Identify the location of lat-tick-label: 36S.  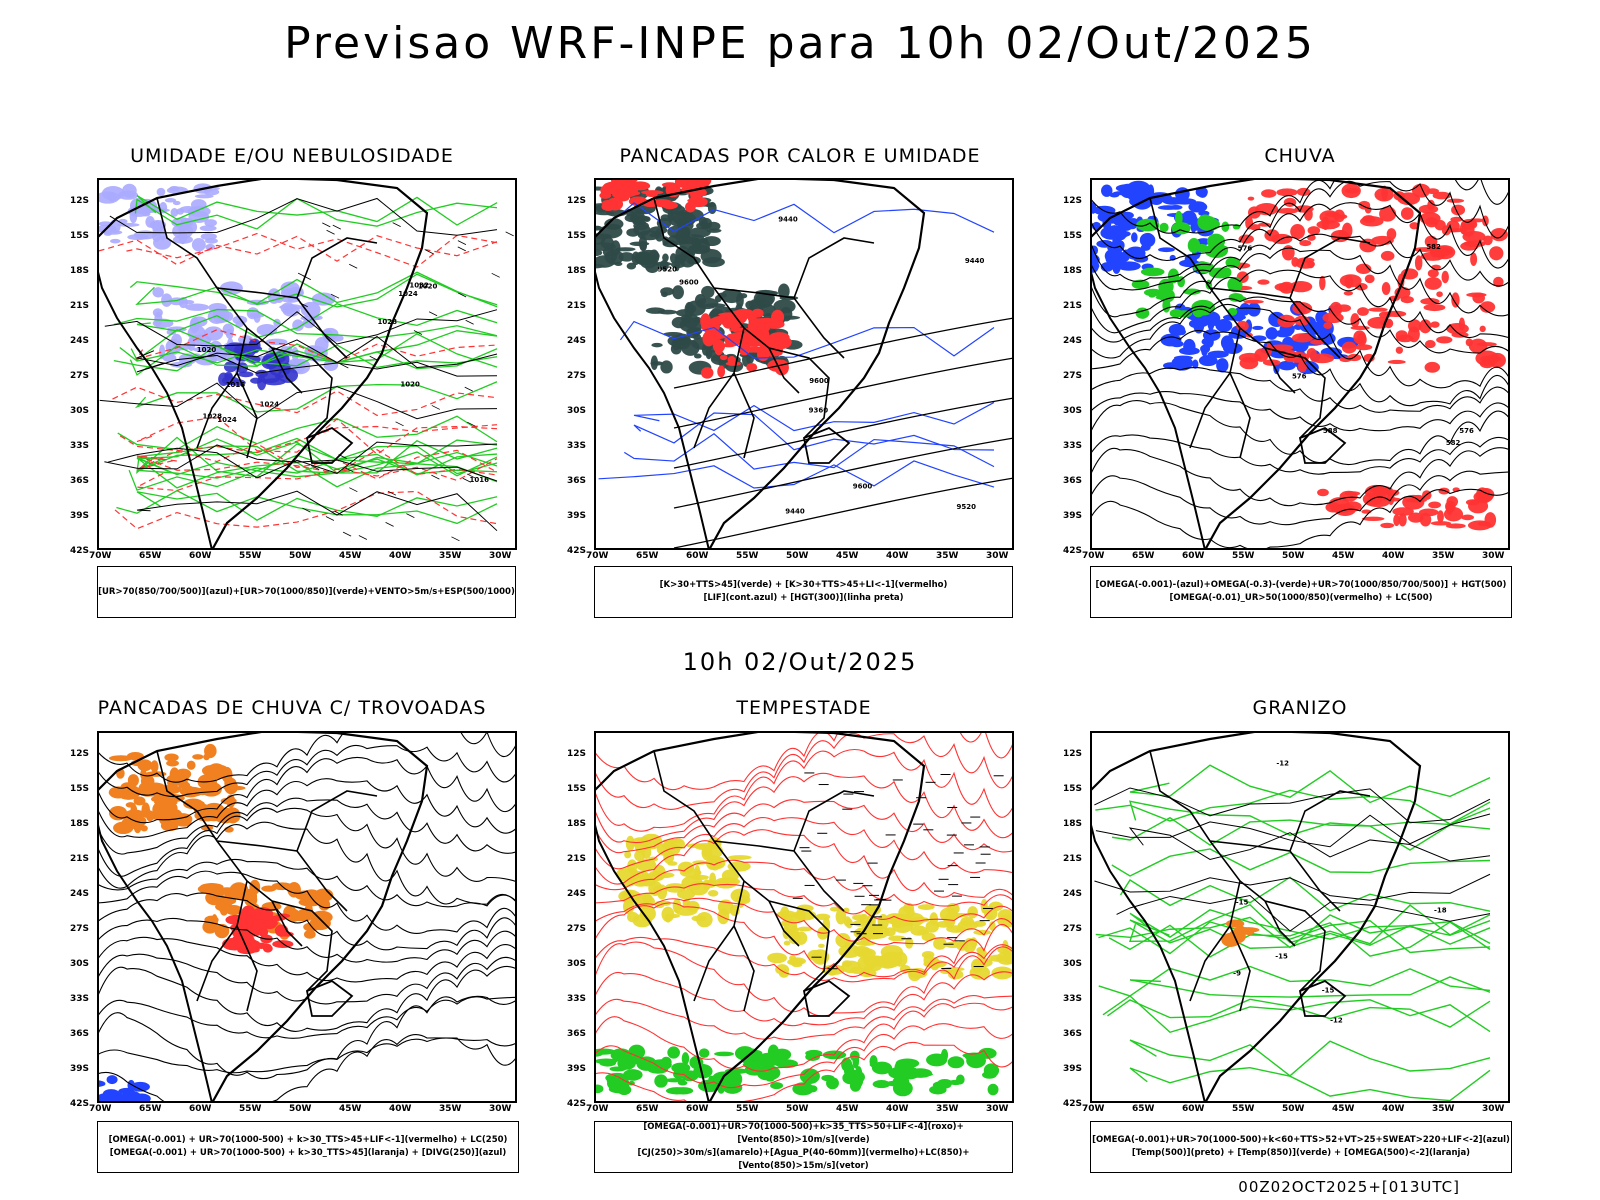
(577, 481).